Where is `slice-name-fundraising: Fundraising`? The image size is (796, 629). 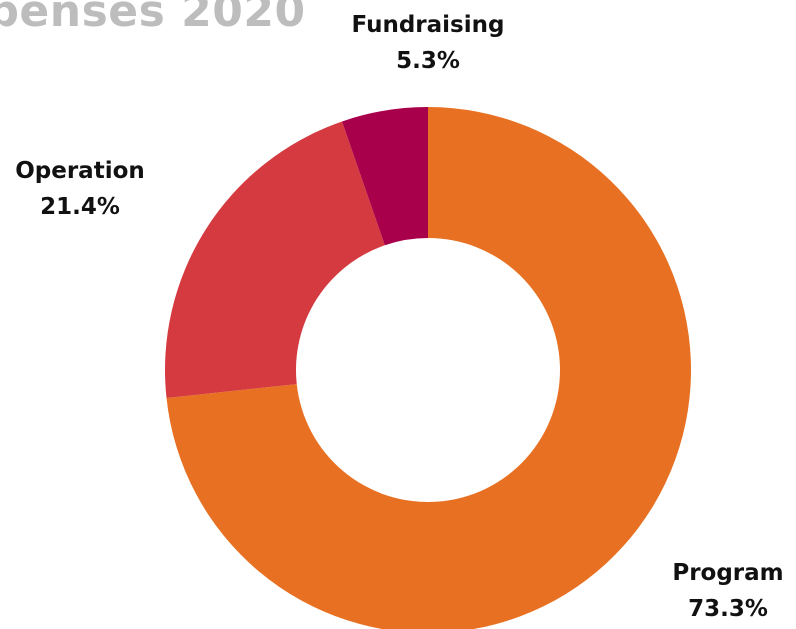 slice-name-fundraising: Fundraising is located at coordinates (428, 25).